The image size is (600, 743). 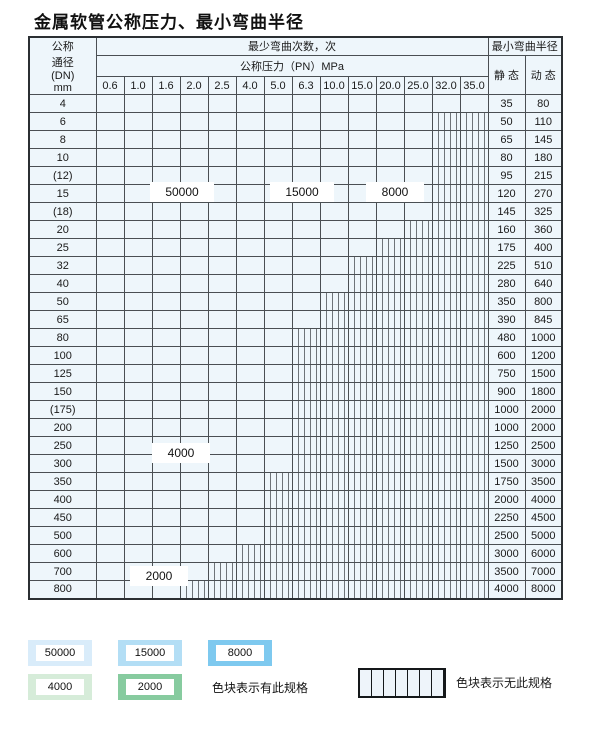 What do you see at coordinates (295, 517) in the screenshot?
I see `table-row: 450 2250 4500` at bounding box center [295, 517].